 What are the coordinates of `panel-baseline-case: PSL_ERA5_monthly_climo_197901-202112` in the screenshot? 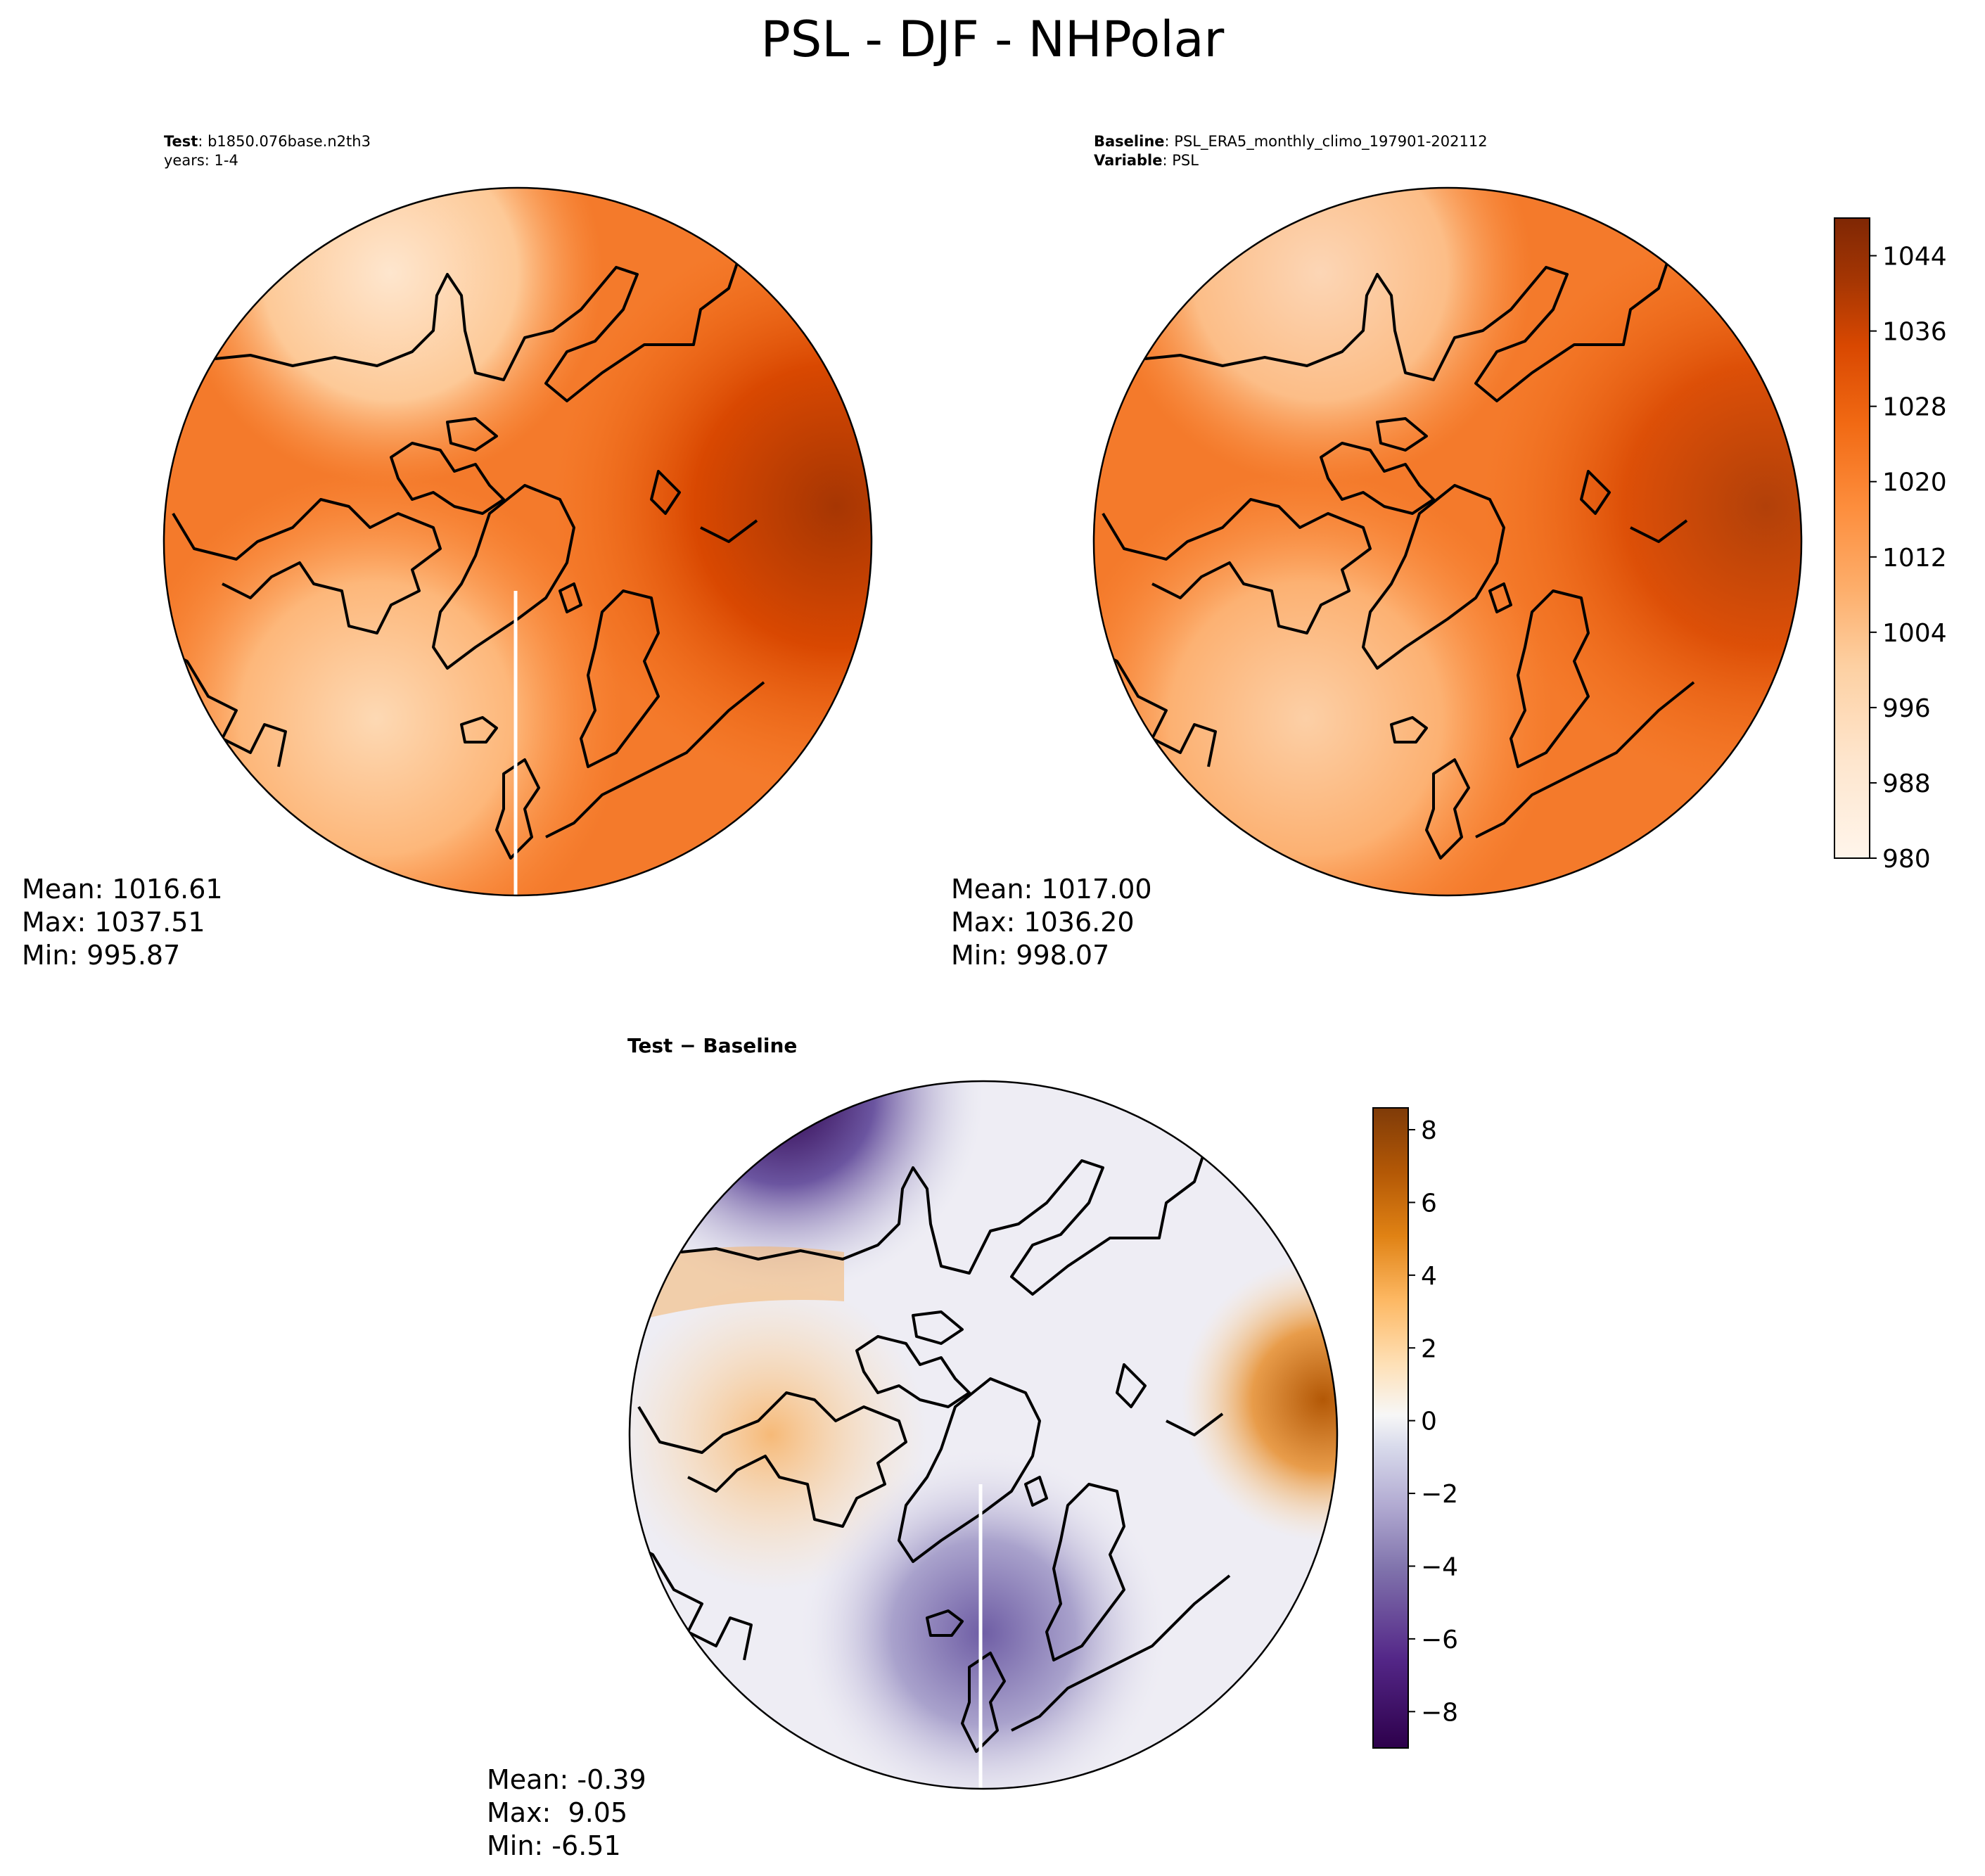 It's located at (1330, 142).